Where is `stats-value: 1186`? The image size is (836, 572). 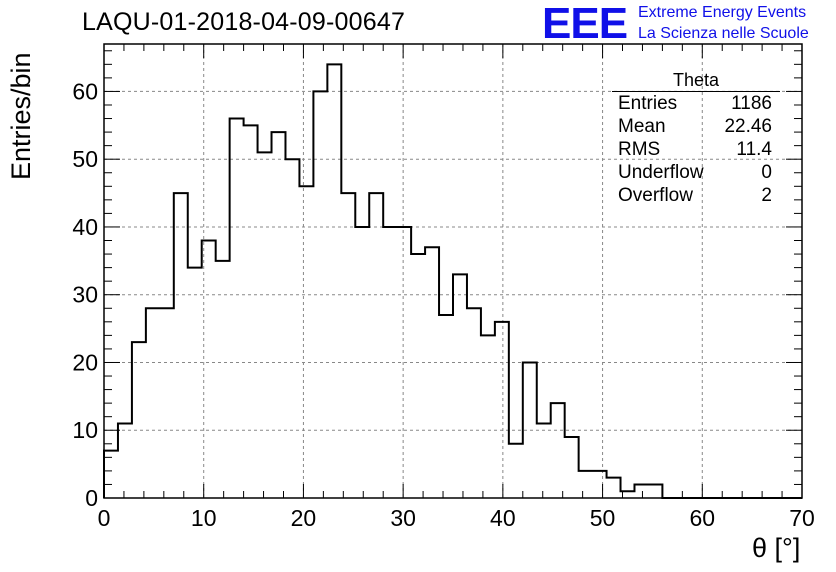 stats-value: 1186 is located at coordinates (751, 103).